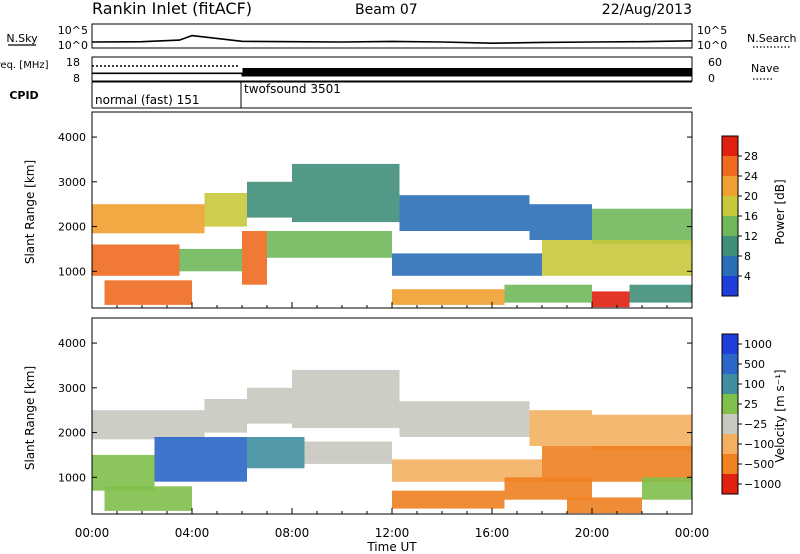 This screenshot has width=800, height=554. What do you see at coordinates (72, 477) in the screenshot?
I see `velocity-ytick-label-0: 1000` at bounding box center [72, 477].